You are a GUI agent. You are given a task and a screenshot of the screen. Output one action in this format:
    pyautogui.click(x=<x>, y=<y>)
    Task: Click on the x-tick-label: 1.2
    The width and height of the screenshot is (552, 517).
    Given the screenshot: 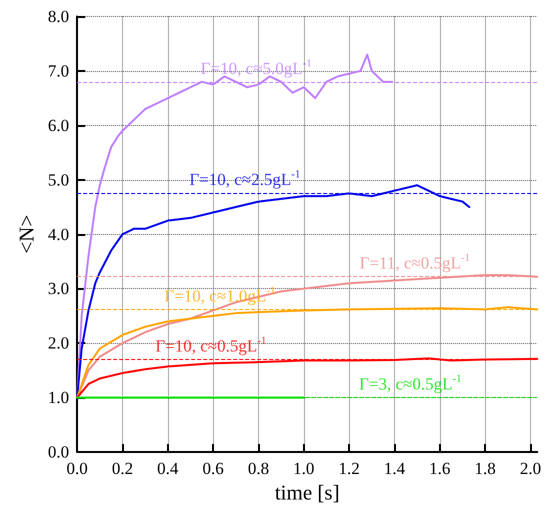 What is the action you would take?
    pyautogui.click(x=349, y=468)
    